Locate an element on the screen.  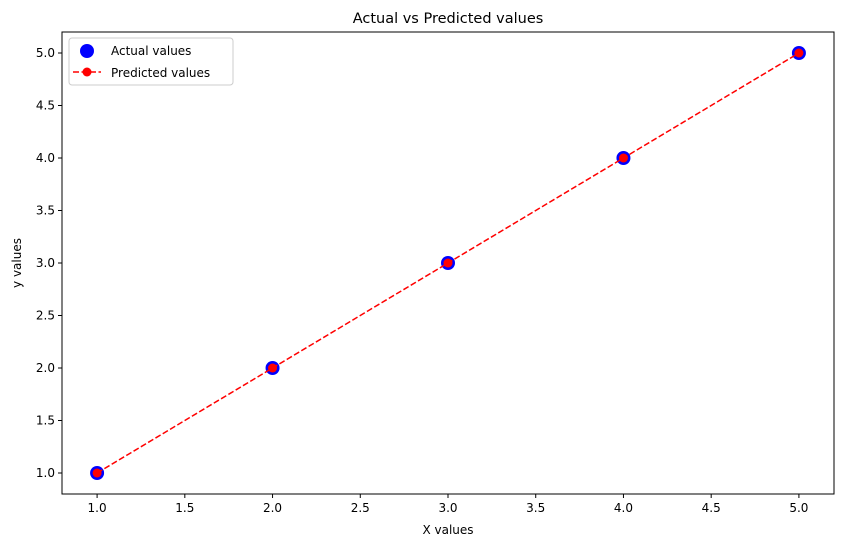
y-axis-label: y values is located at coordinates (17, 263).